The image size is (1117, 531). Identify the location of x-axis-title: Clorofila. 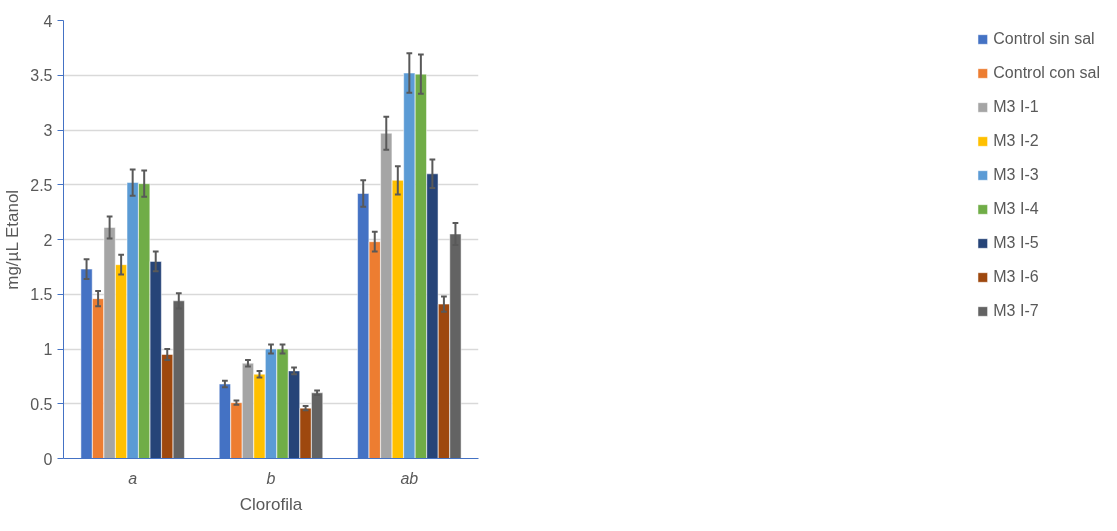
(271, 504).